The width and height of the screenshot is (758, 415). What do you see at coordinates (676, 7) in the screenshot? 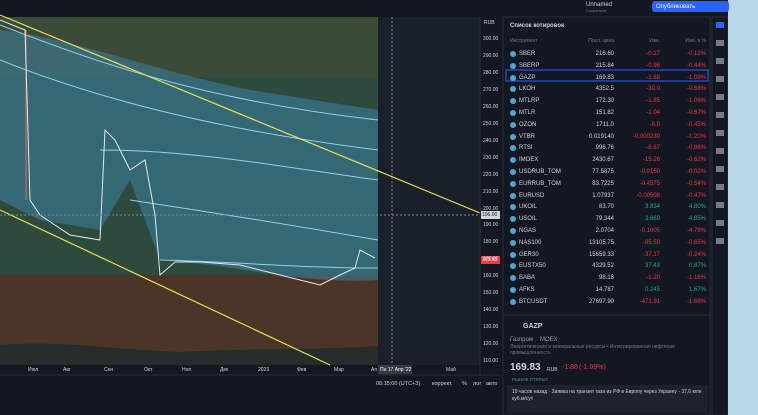
I see `publish-label: Опубликовать` at bounding box center [676, 7].